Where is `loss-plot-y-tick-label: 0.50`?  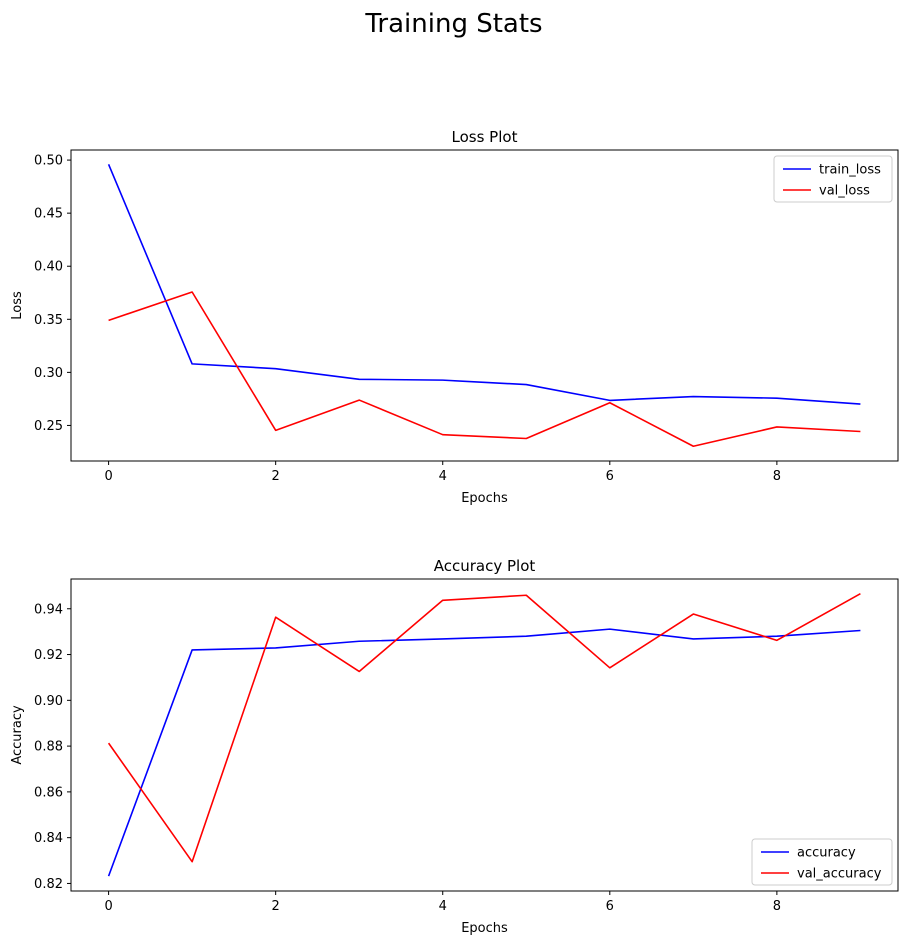
loss-plot-y-tick-label: 0.50 is located at coordinates (48, 161).